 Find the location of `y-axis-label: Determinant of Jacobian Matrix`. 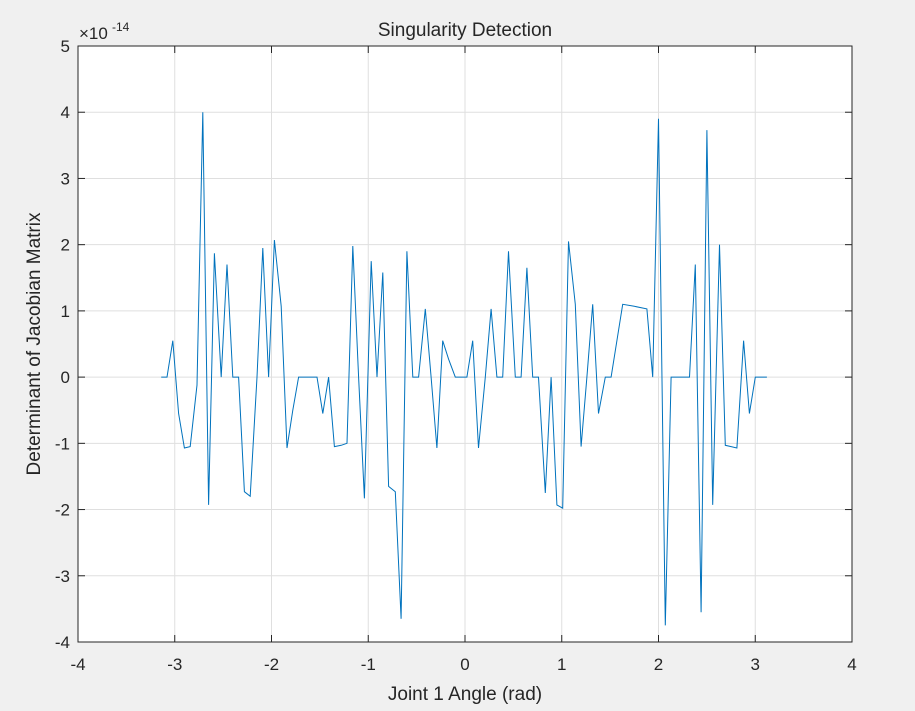

y-axis-label: Determinant of Jacobian Matrix is located at coordinates (34, 343).